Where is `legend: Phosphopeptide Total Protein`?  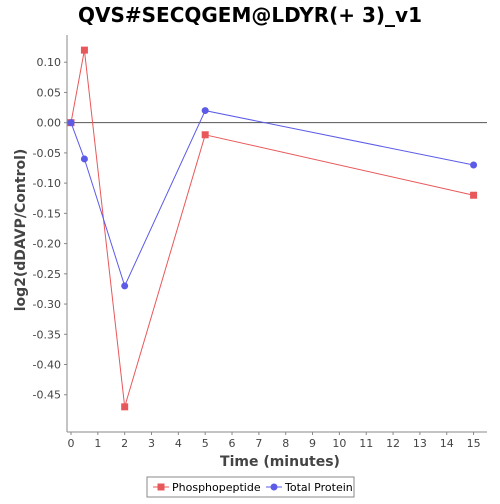 legend: Phosphopeptide Total Protein is located at coordinates (250, 487).